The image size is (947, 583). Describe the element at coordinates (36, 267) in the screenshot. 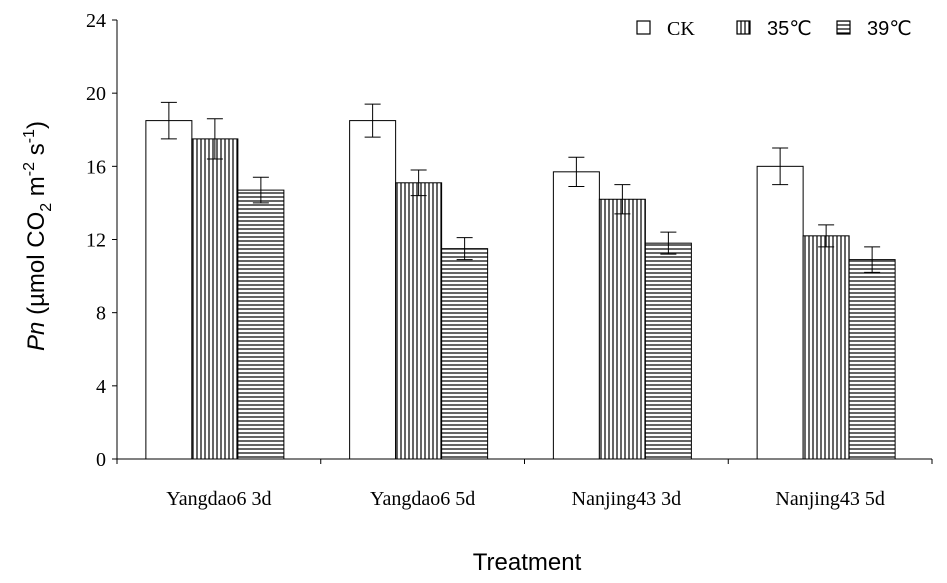

I see `y-axis-label-part: (µmol CO` at that location.